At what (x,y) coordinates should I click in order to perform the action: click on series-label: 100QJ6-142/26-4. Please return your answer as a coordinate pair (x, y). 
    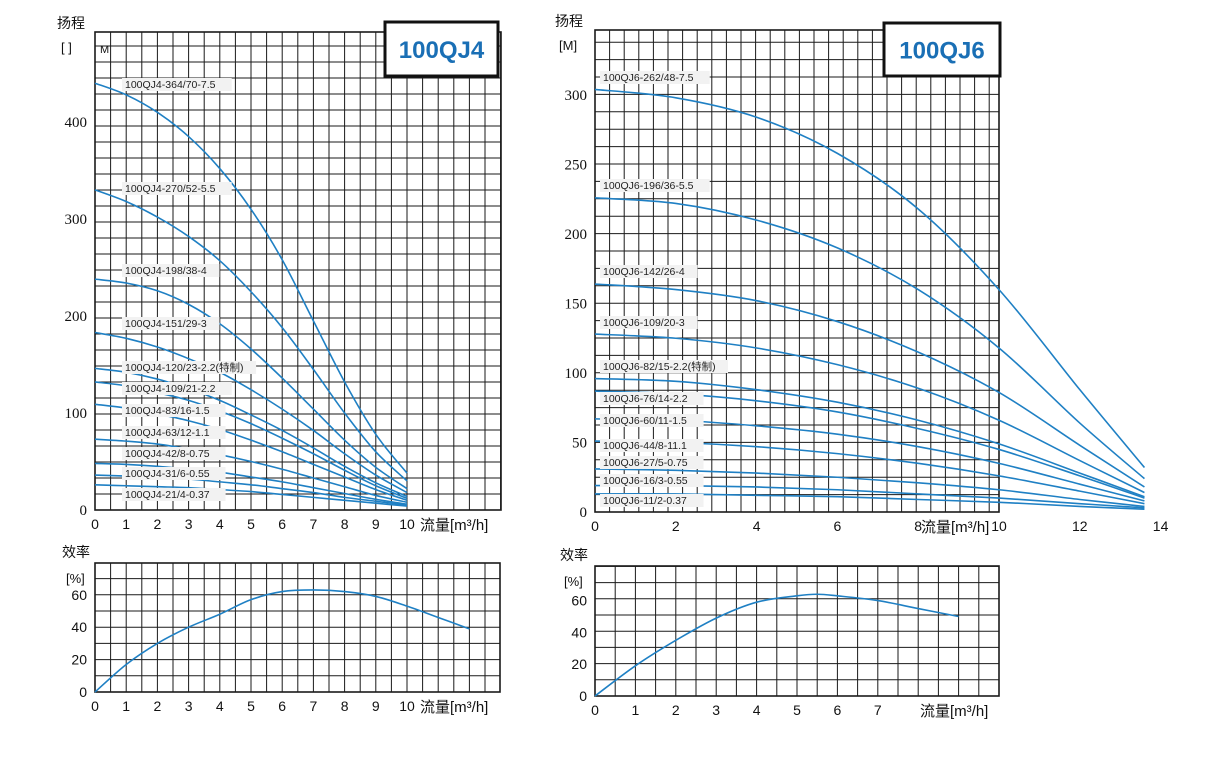
    Looking at the image, I should click on (644, 272).